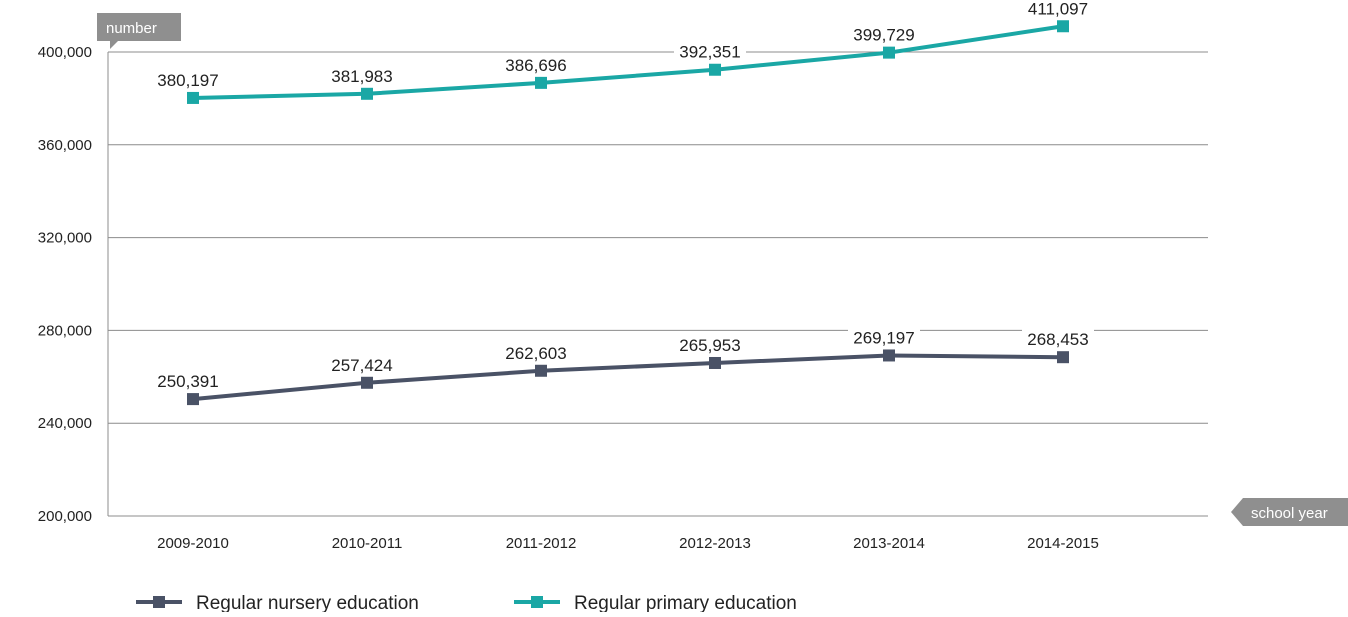 This screenshot has width=1348, height=617. What do you see at coordinates (65, 423) in the screenshot?
I see `y-tick-label-4: 240,000` at bounding box center [65, 423].